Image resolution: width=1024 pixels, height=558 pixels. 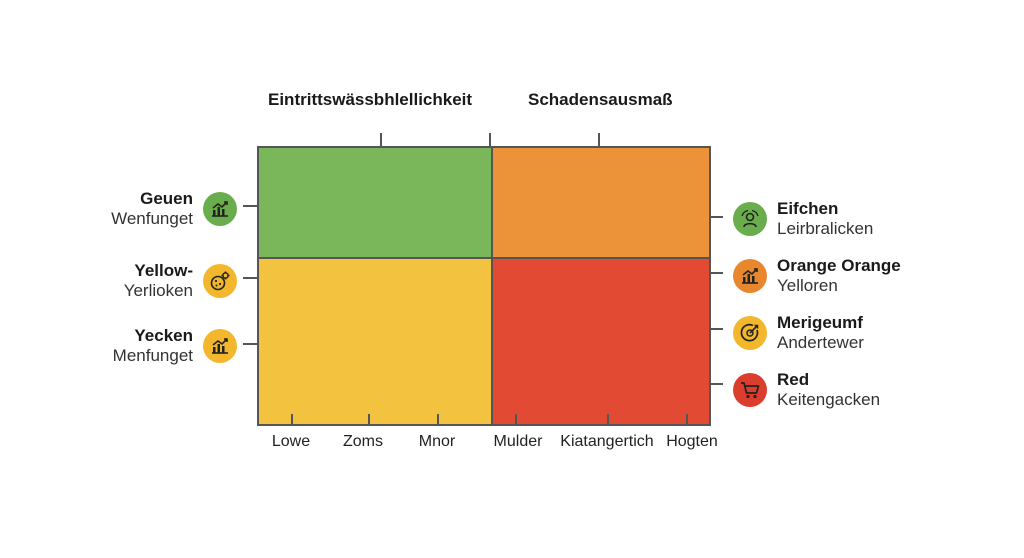 What do you see at coordinates (370, 99) in the screenshot?
I see `header-left: Eintrittswässbhlellichkeit` at bounding box center [370, 99].